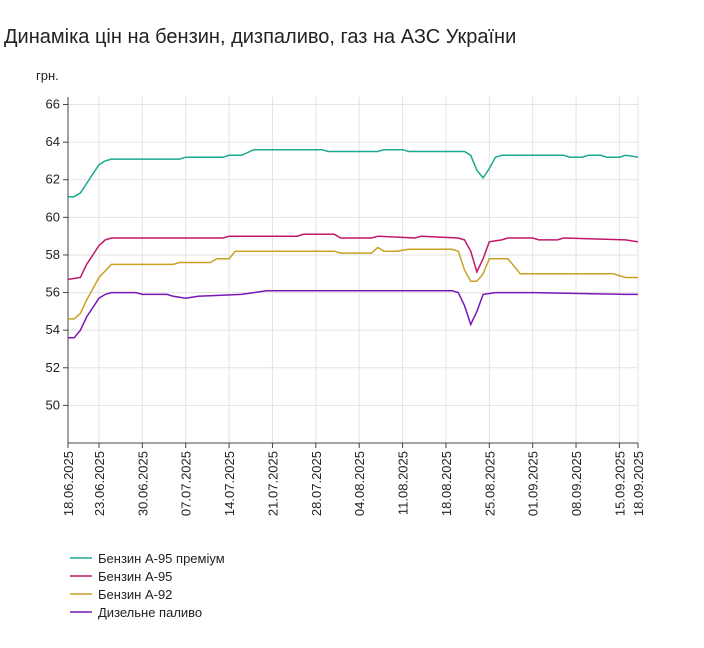 This screenshot has height=648, width=704. What do you see at coordinates (446, 483) in the screenshot?
I see `x-tick-label: 18.08.2025` at bounding box center [446, 483].